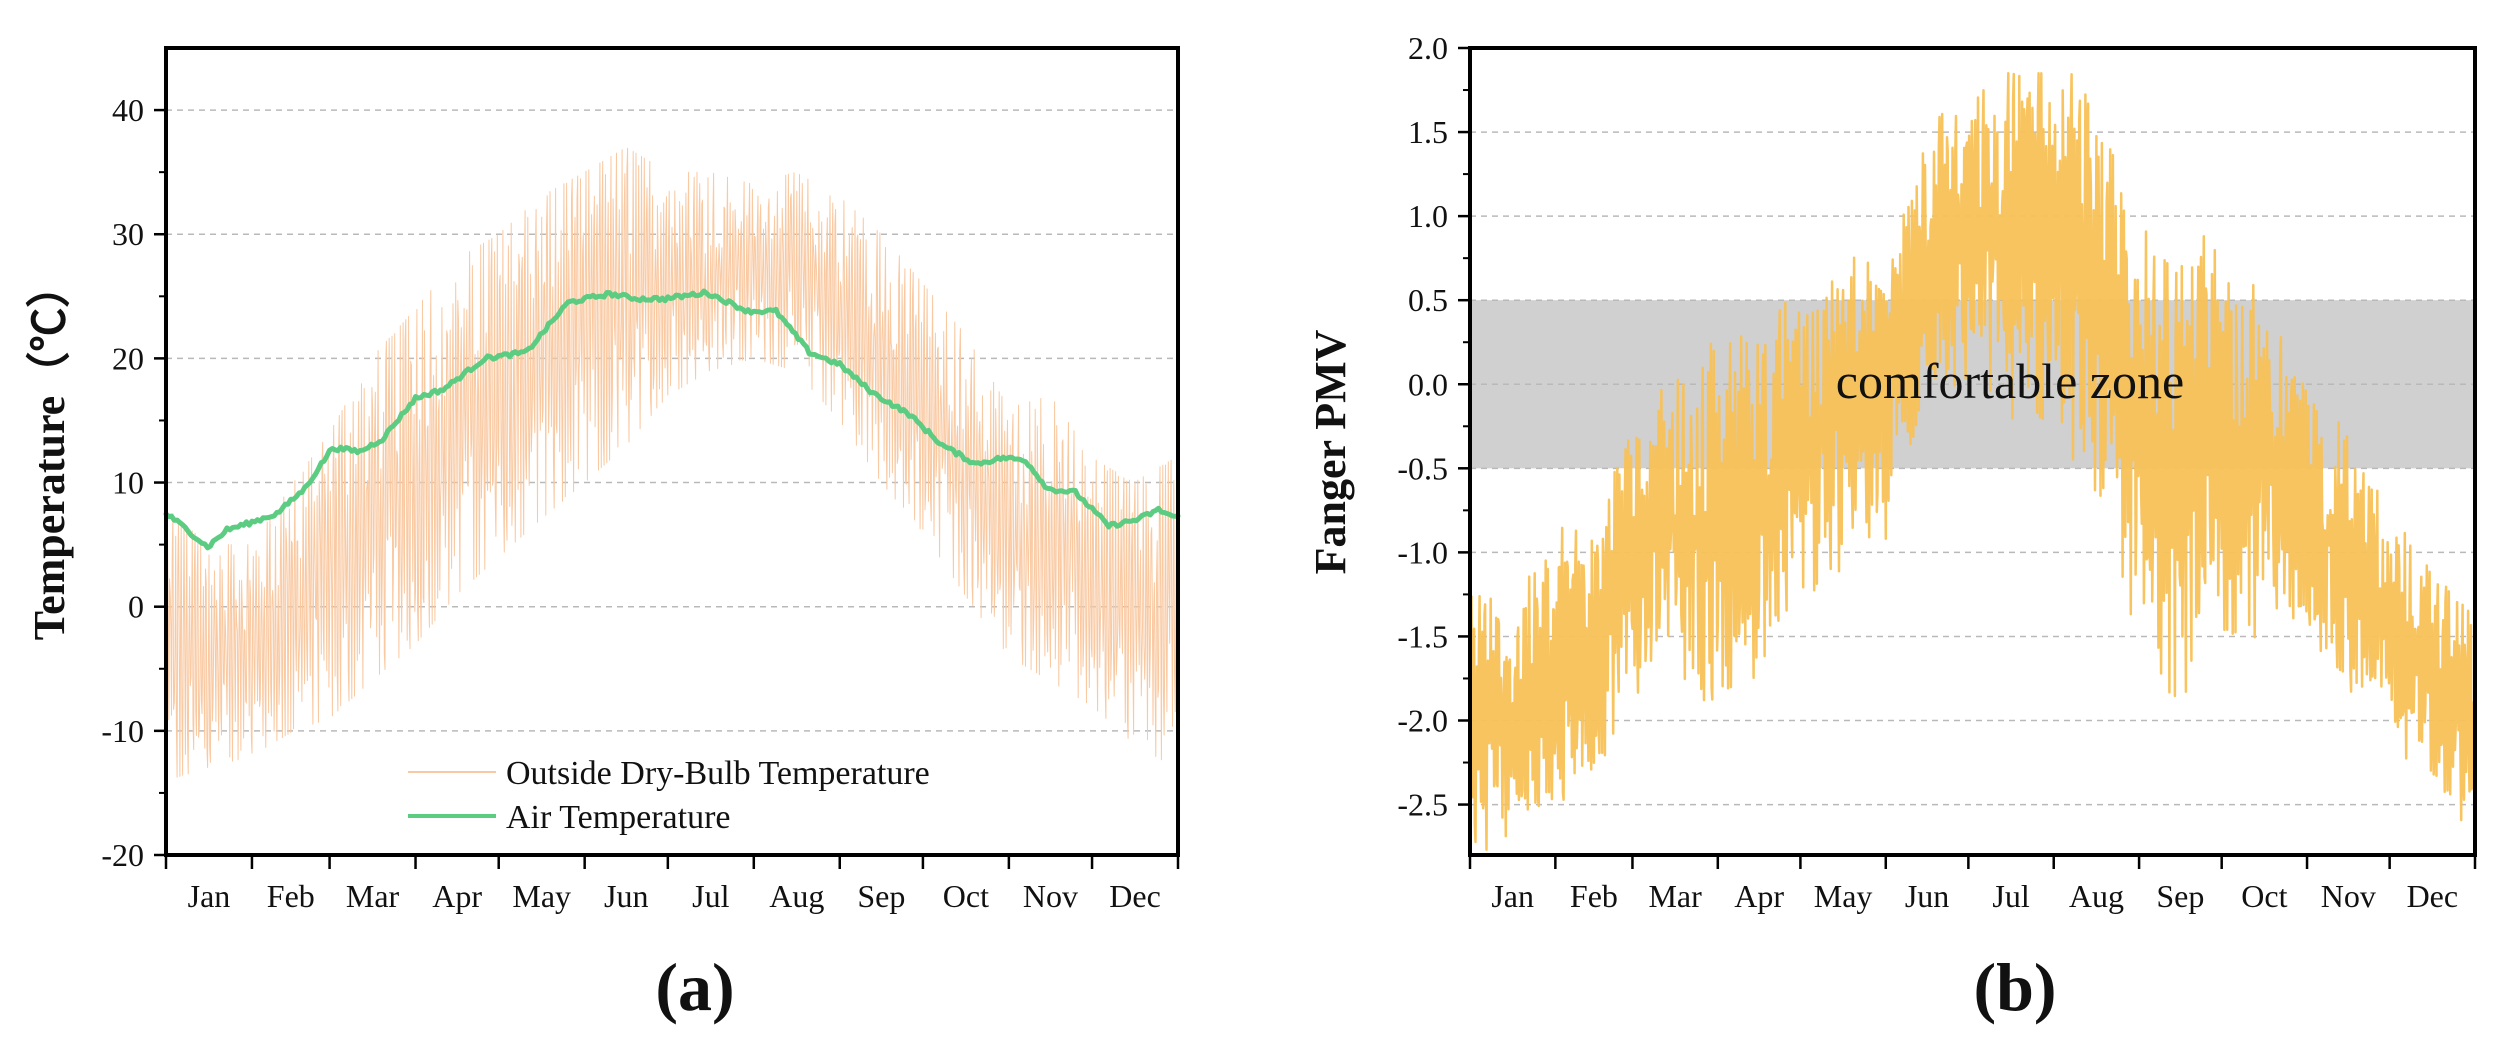 The image size is (2505, 1044). I want to click on panel-b-y-tick-label: -0.5, so click(1422, 468).